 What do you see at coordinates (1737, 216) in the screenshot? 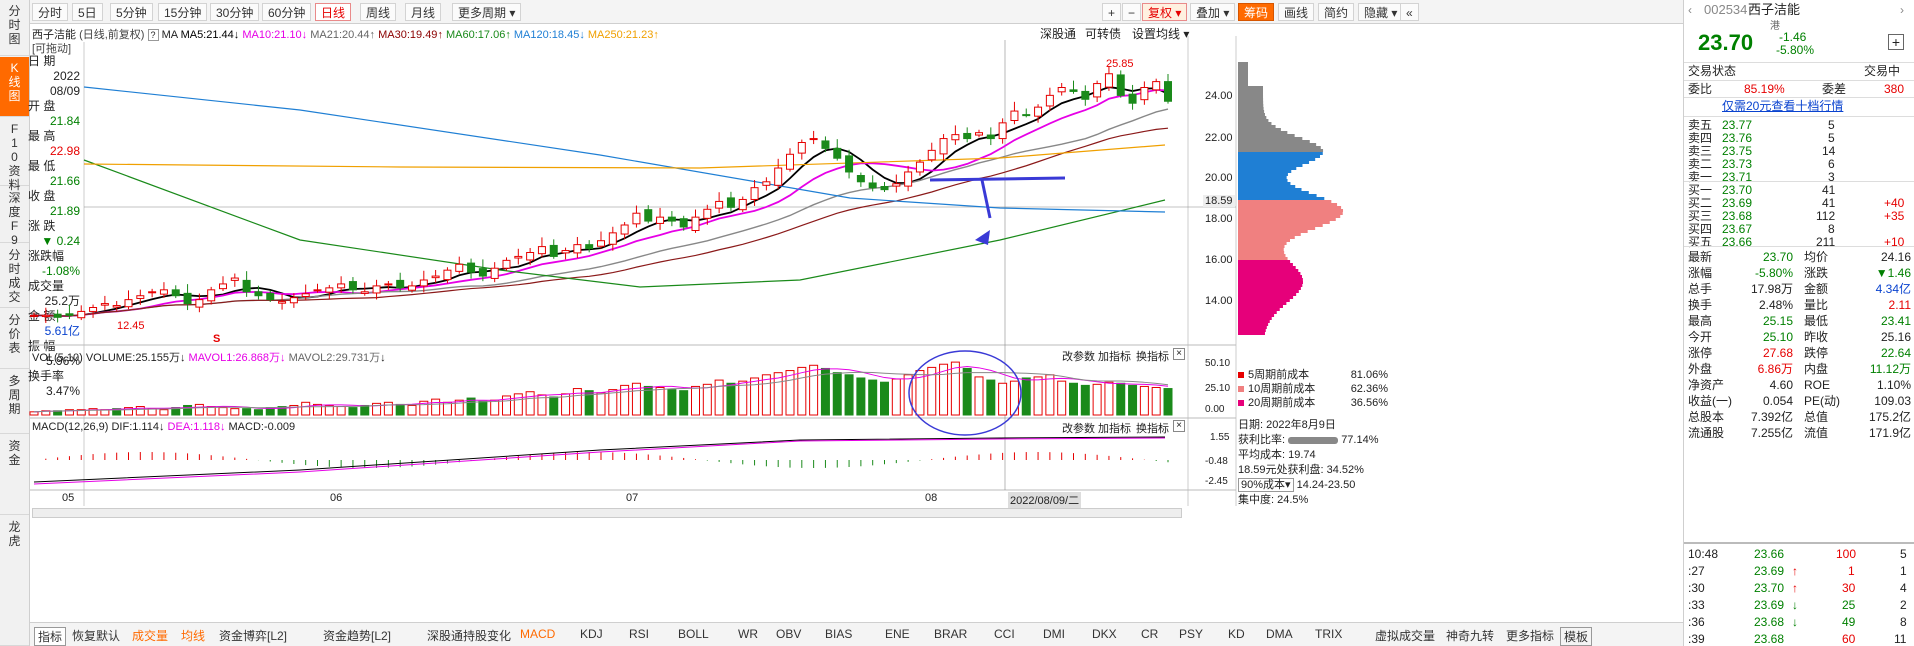
I see `book-price: 23.68` at bounding box center [1737, 216].